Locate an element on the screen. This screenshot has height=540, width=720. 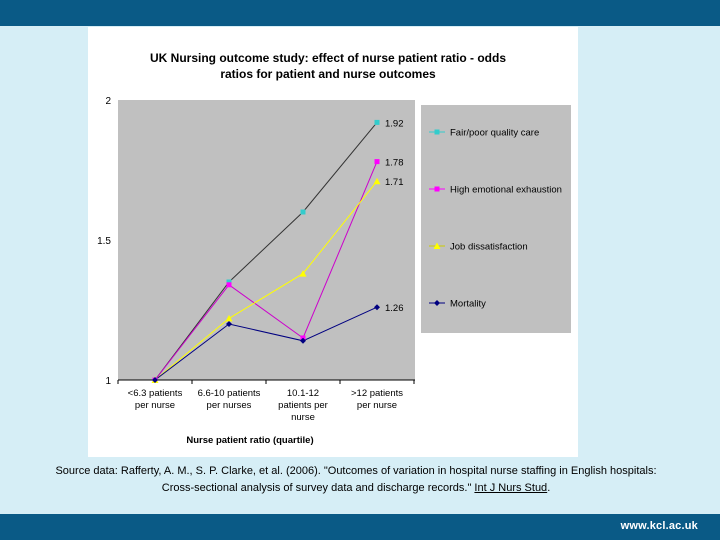
x-tick-label: >12 patients is located at coordinates (377, 393).